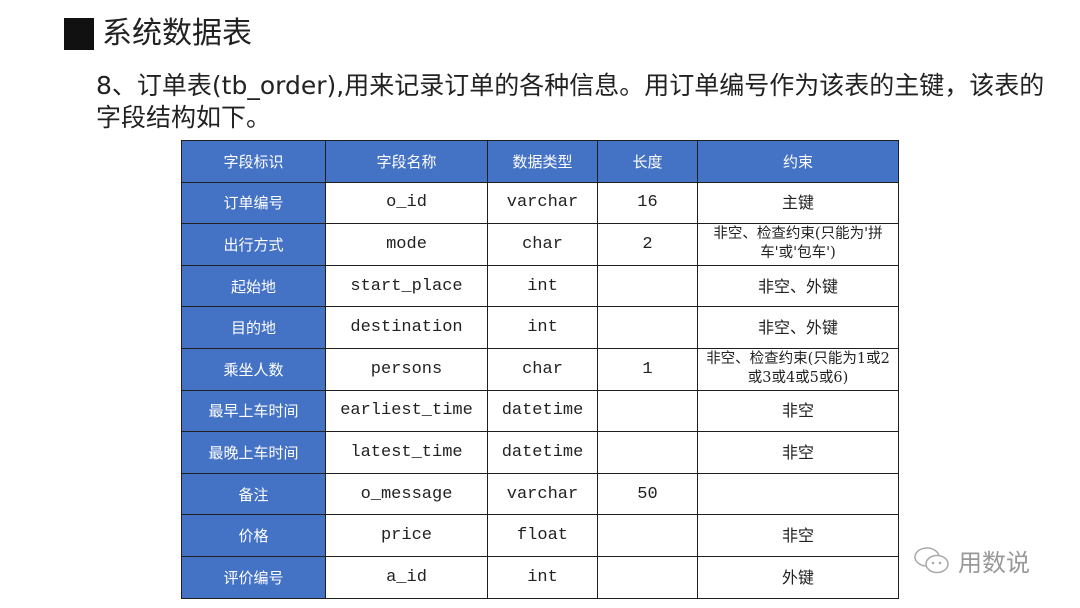 The image size is (1080, 608). I want to click on table-row: 最早上车时间 earliest_time datetime 非空, so click(540, 411).